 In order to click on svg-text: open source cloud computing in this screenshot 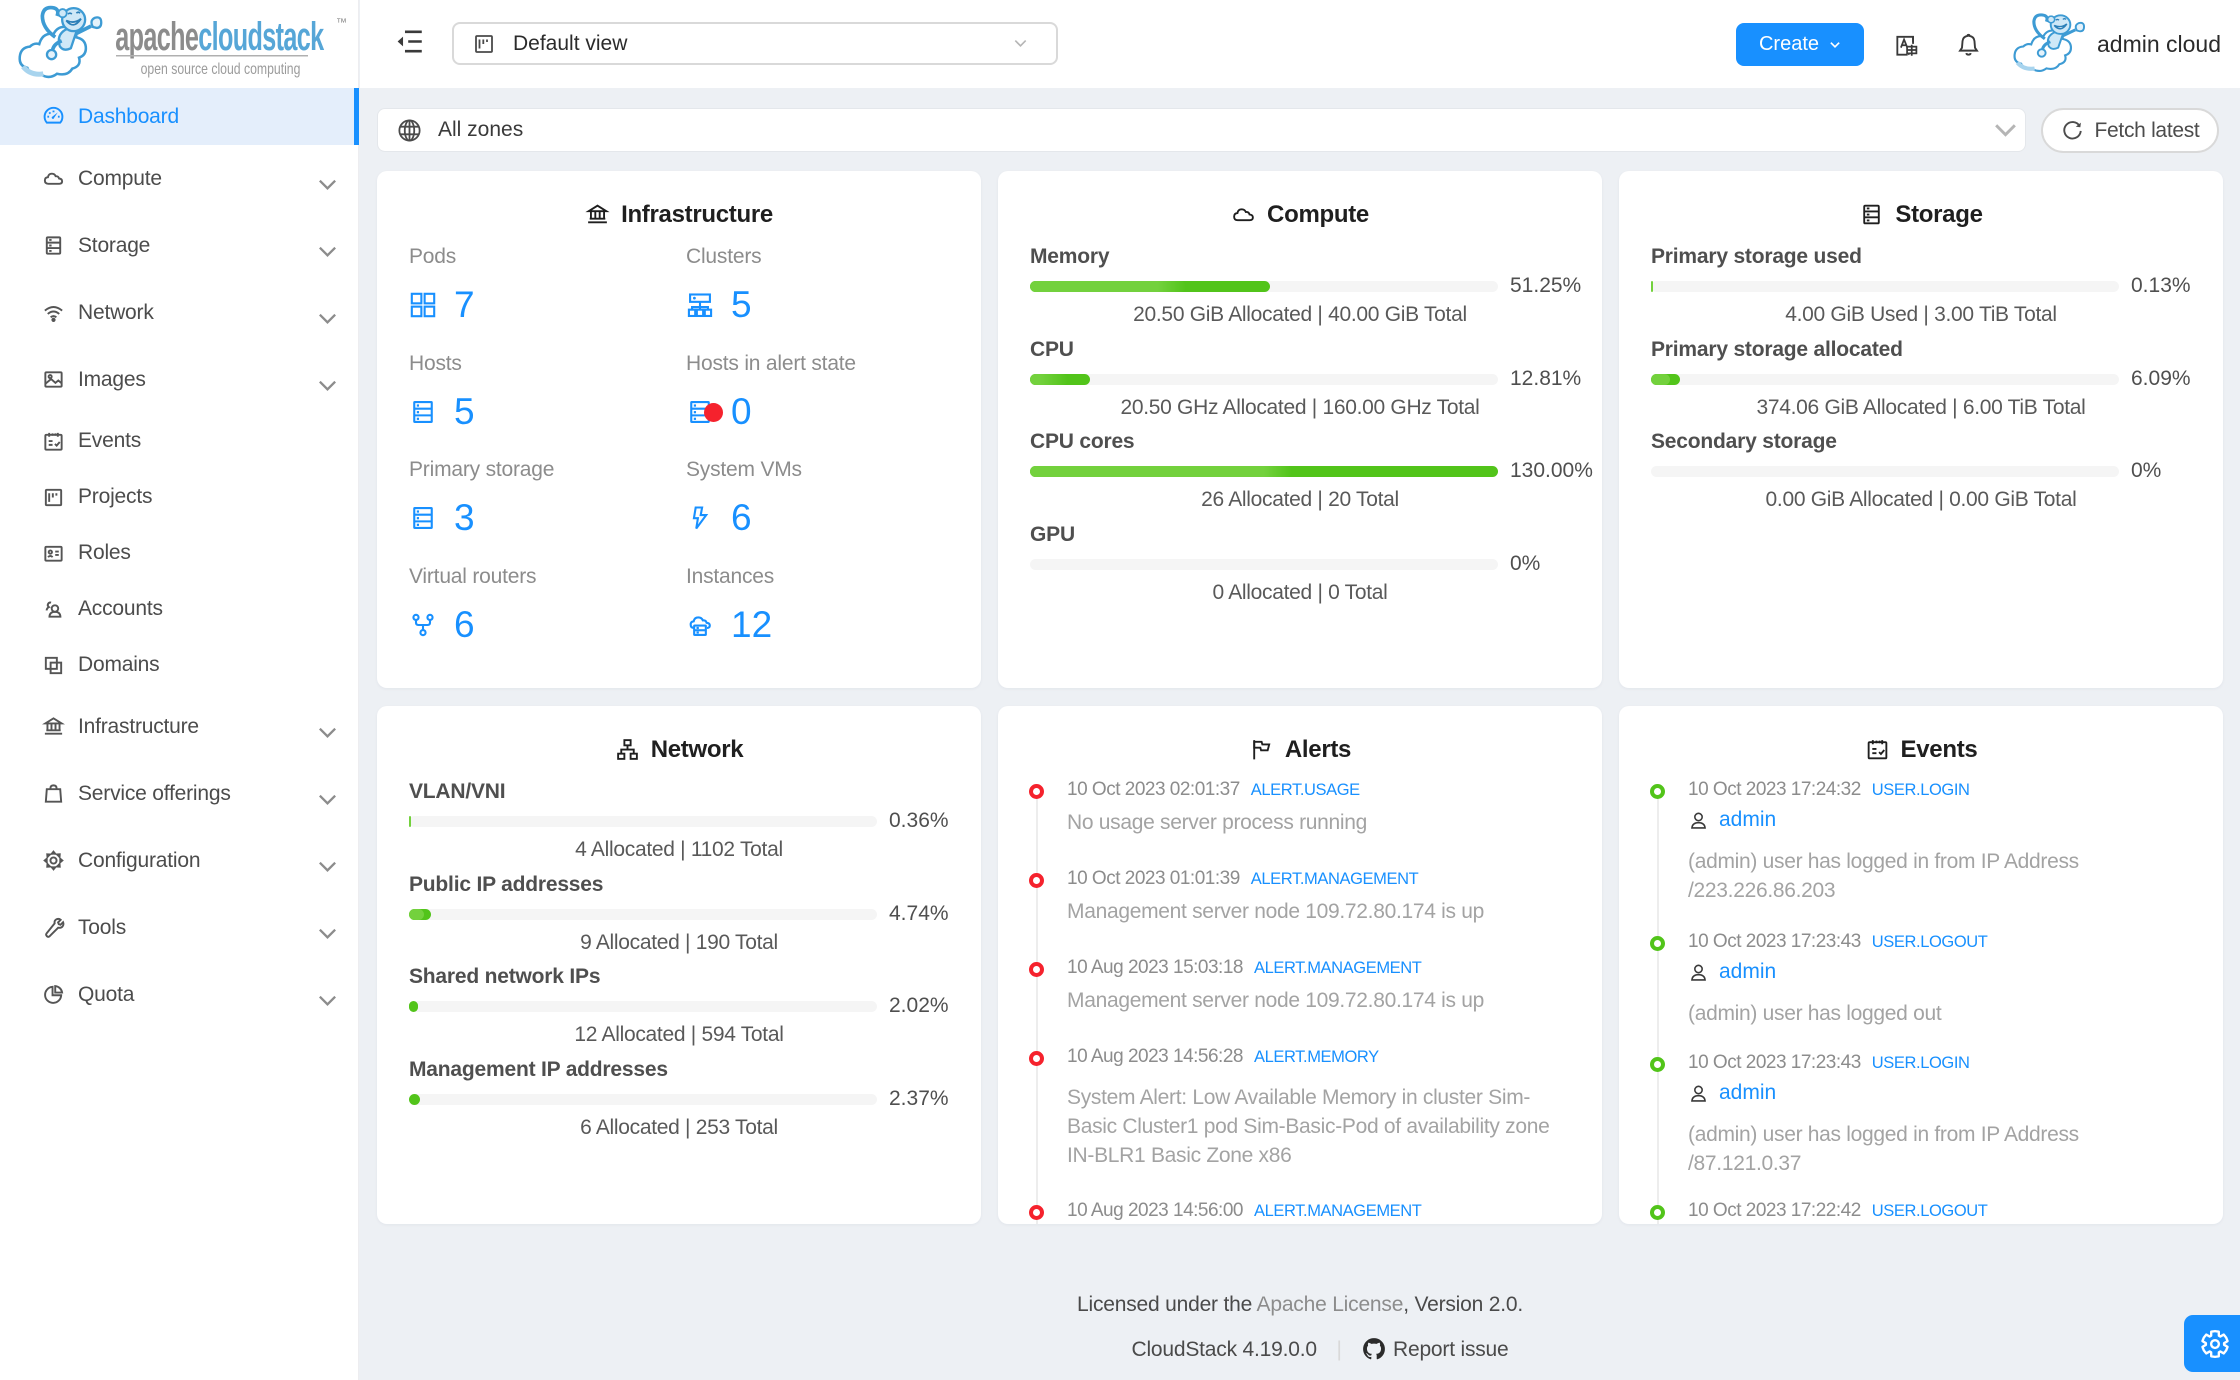, I will do `click(221, 69)`.